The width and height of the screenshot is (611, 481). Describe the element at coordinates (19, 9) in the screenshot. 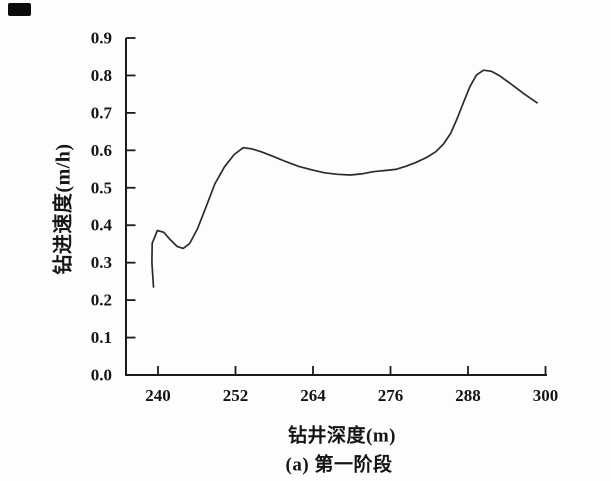

I see `scan-artifact-mark` at that location.